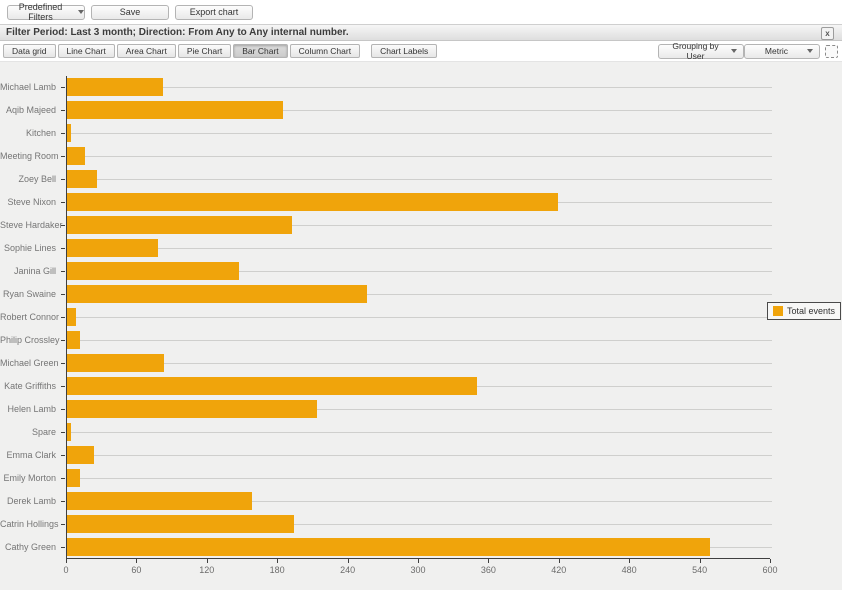 This screenshot has height=595, width=842. I want to click on top-toolbar: Predefined Filters Save Export chart, so click(421, 12).